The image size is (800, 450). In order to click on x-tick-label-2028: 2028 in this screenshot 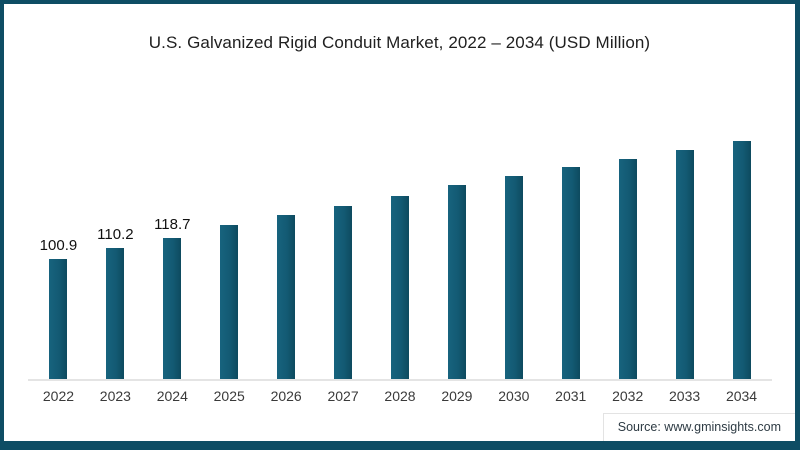, I will do `click(400, 396)`.